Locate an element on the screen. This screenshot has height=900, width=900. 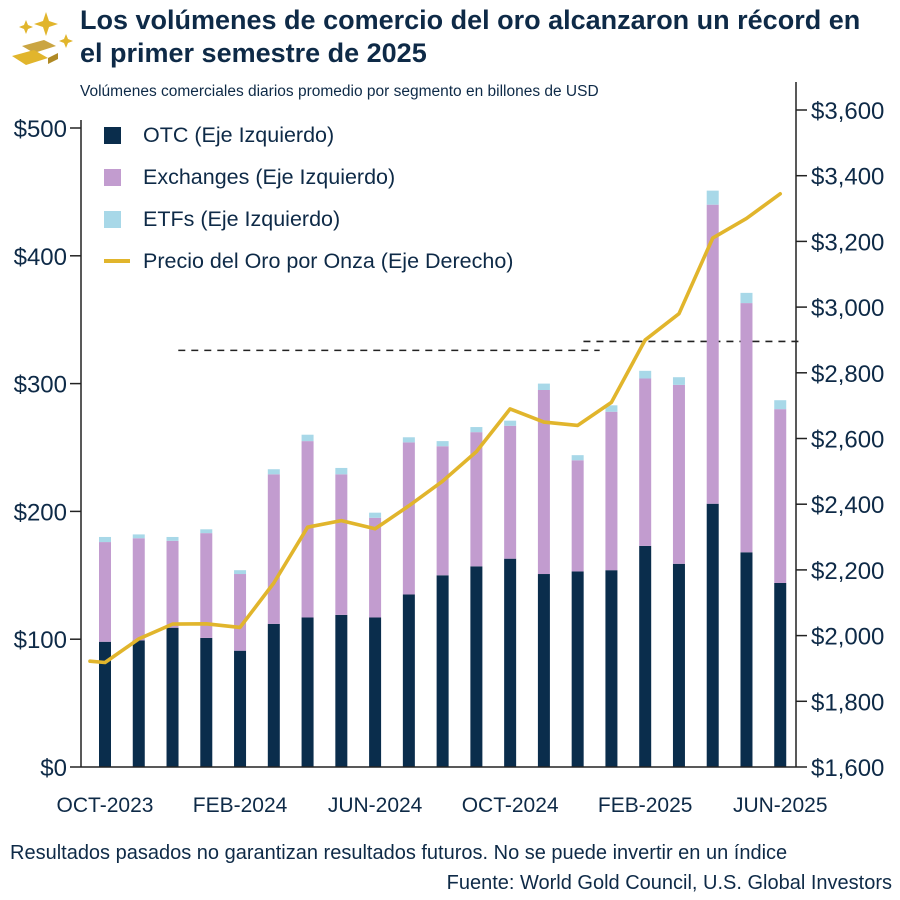
bar-exchanges-may-2025 is located at coordinates (746, 428).